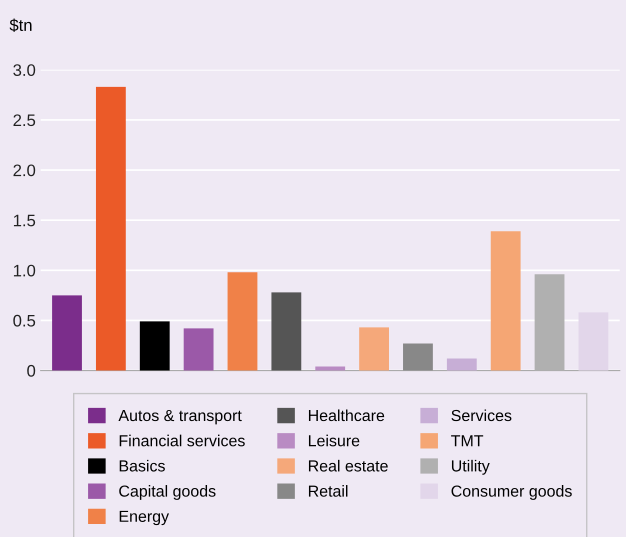 Image resolution: width=626 pixels, height=537 pixels. Describe the element at coordinates (25, 170) in the screenshot. I see `y-tick-label: 2.0` at that location.